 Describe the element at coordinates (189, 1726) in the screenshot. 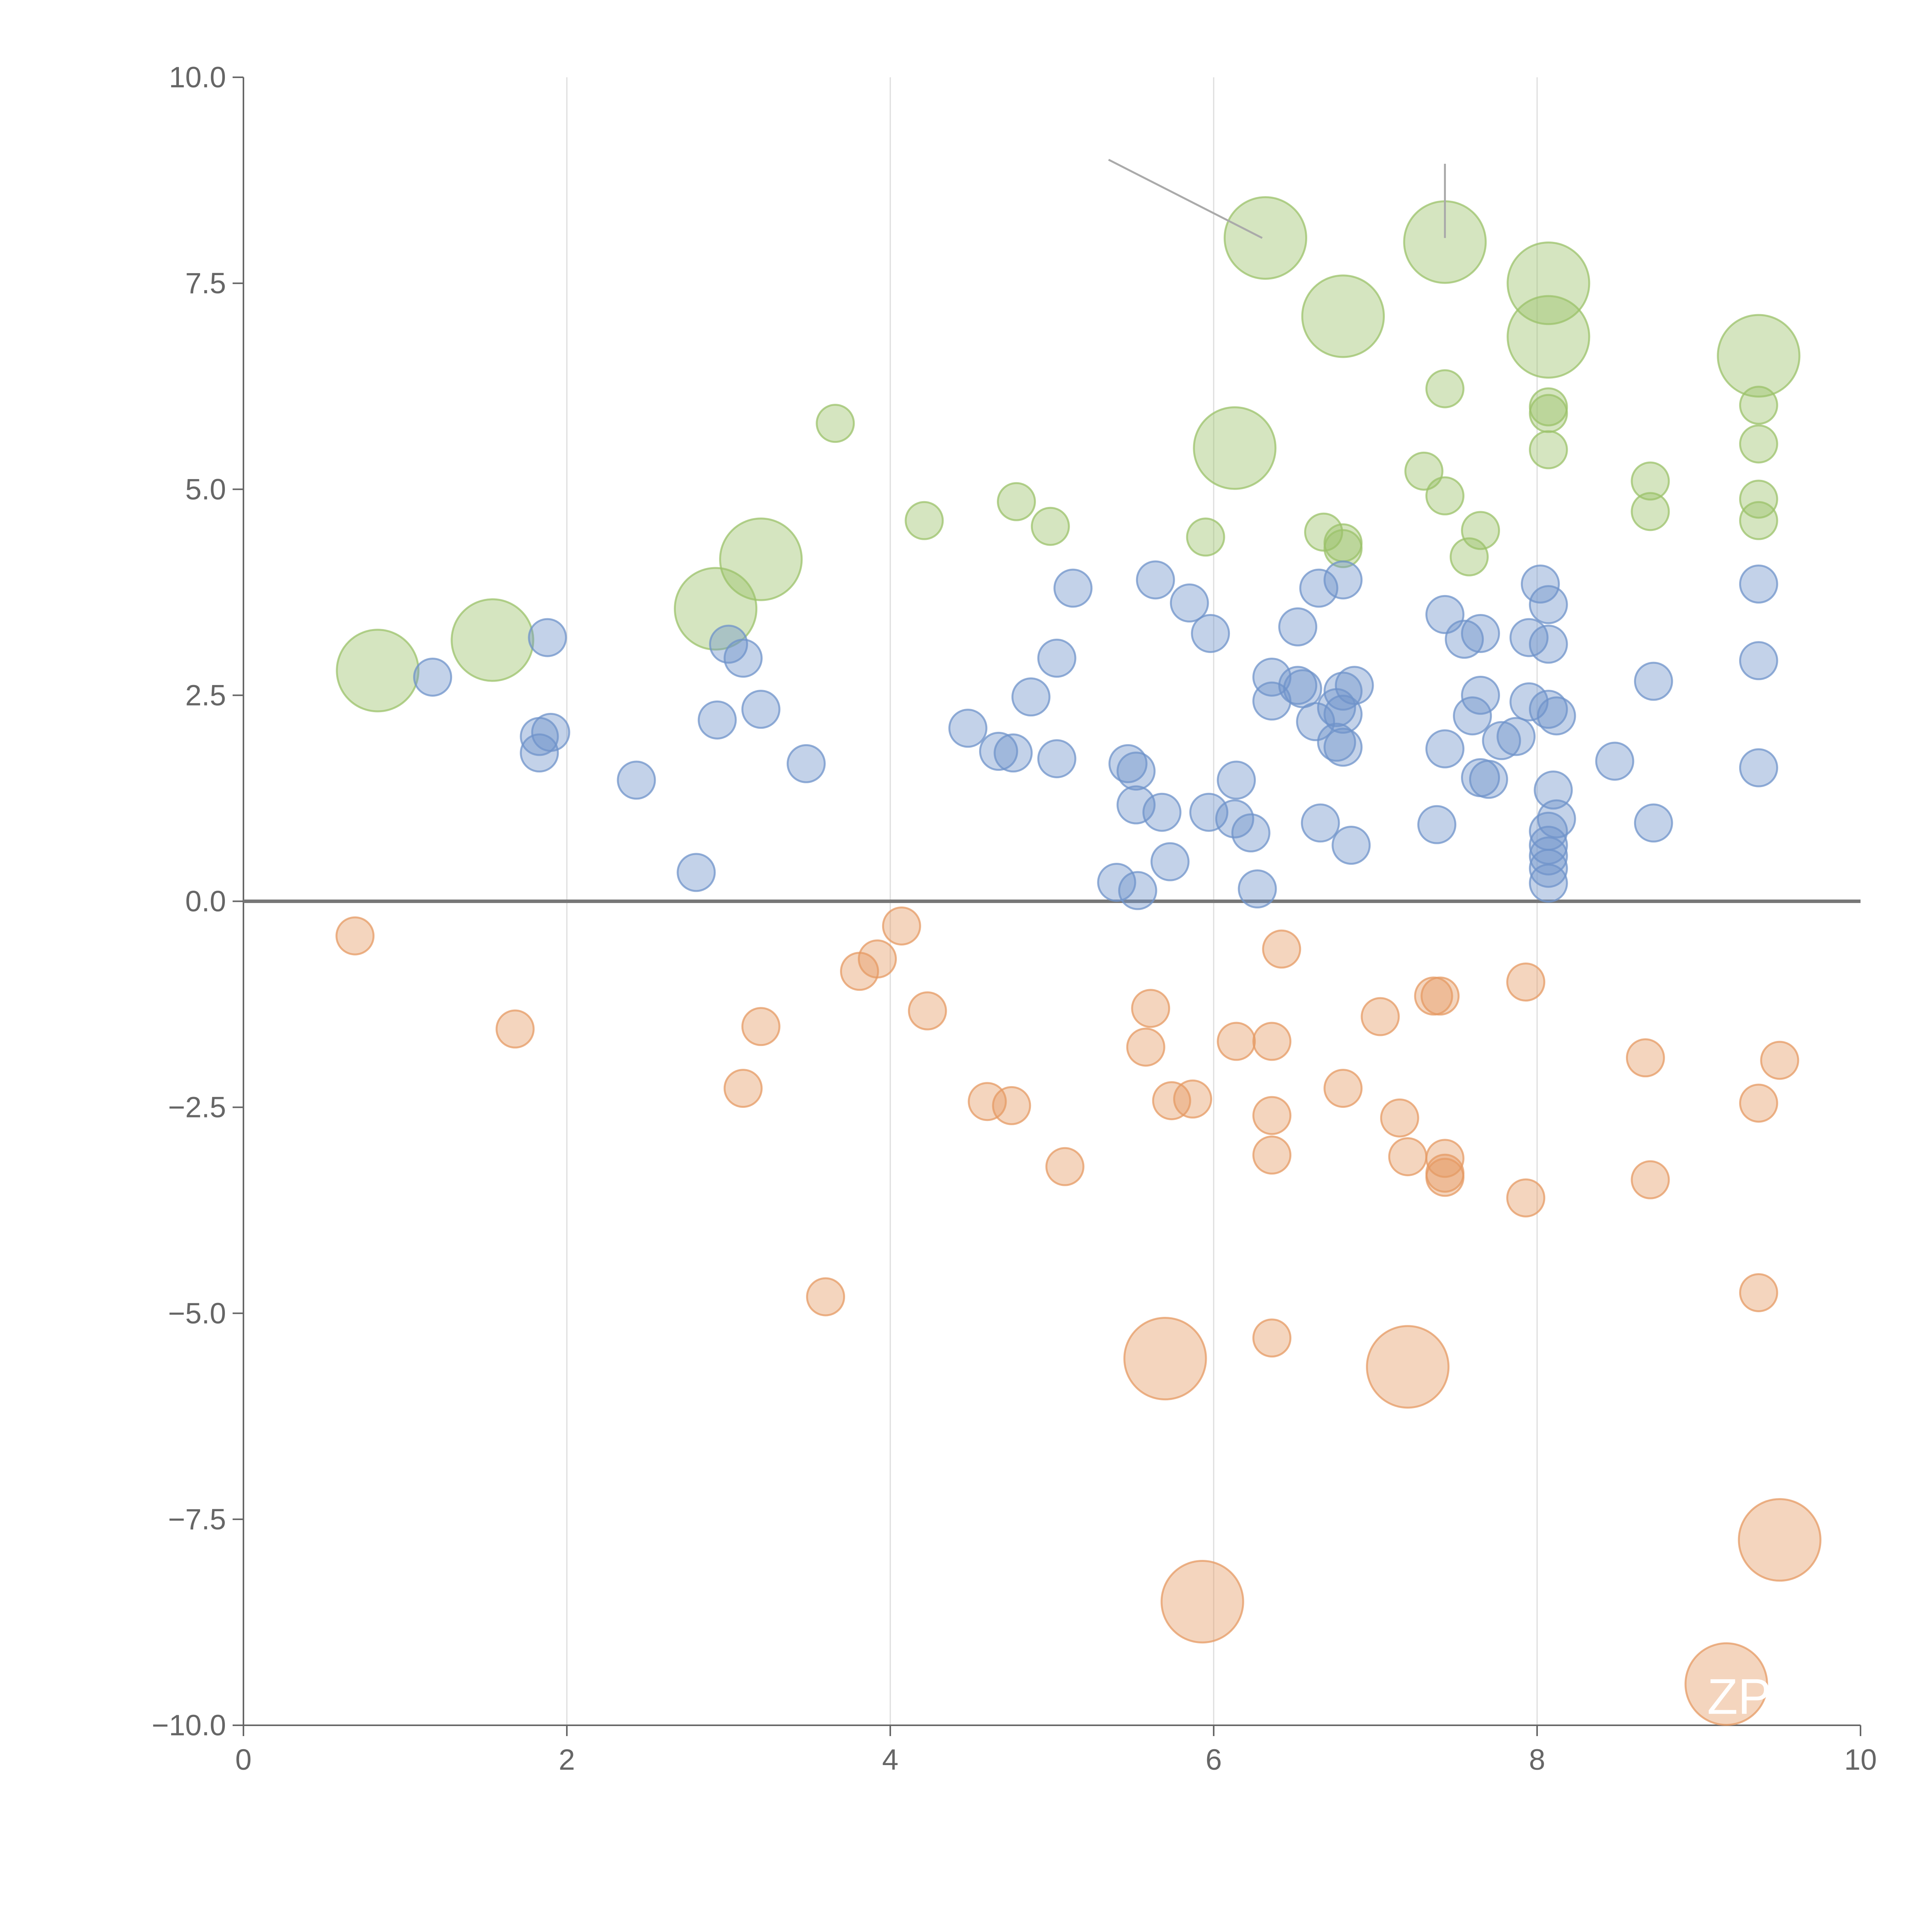

I see `y-tick-label: −10.0` at that location.